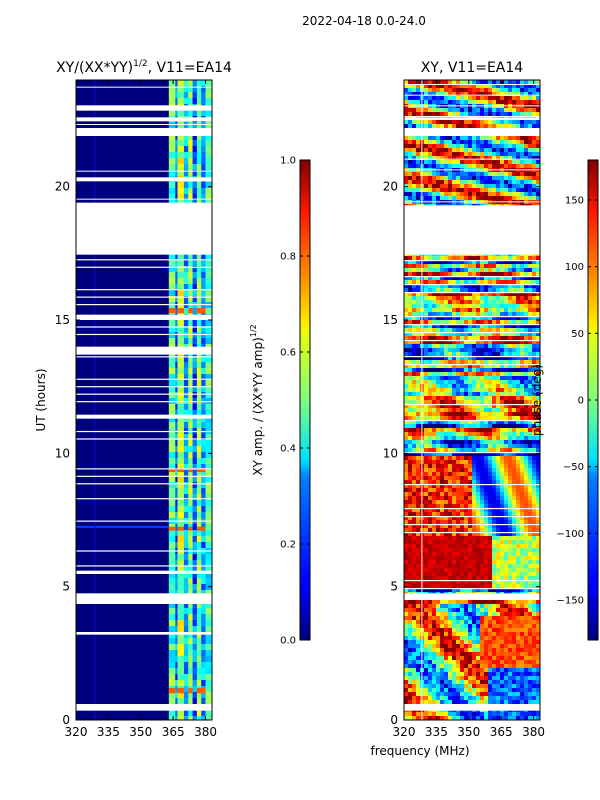 The width and height of the screenshot is (600, 800). Describe the element at coordinates (144, 387) in the screenshot. I see `amplitude-gap-line` at that location.